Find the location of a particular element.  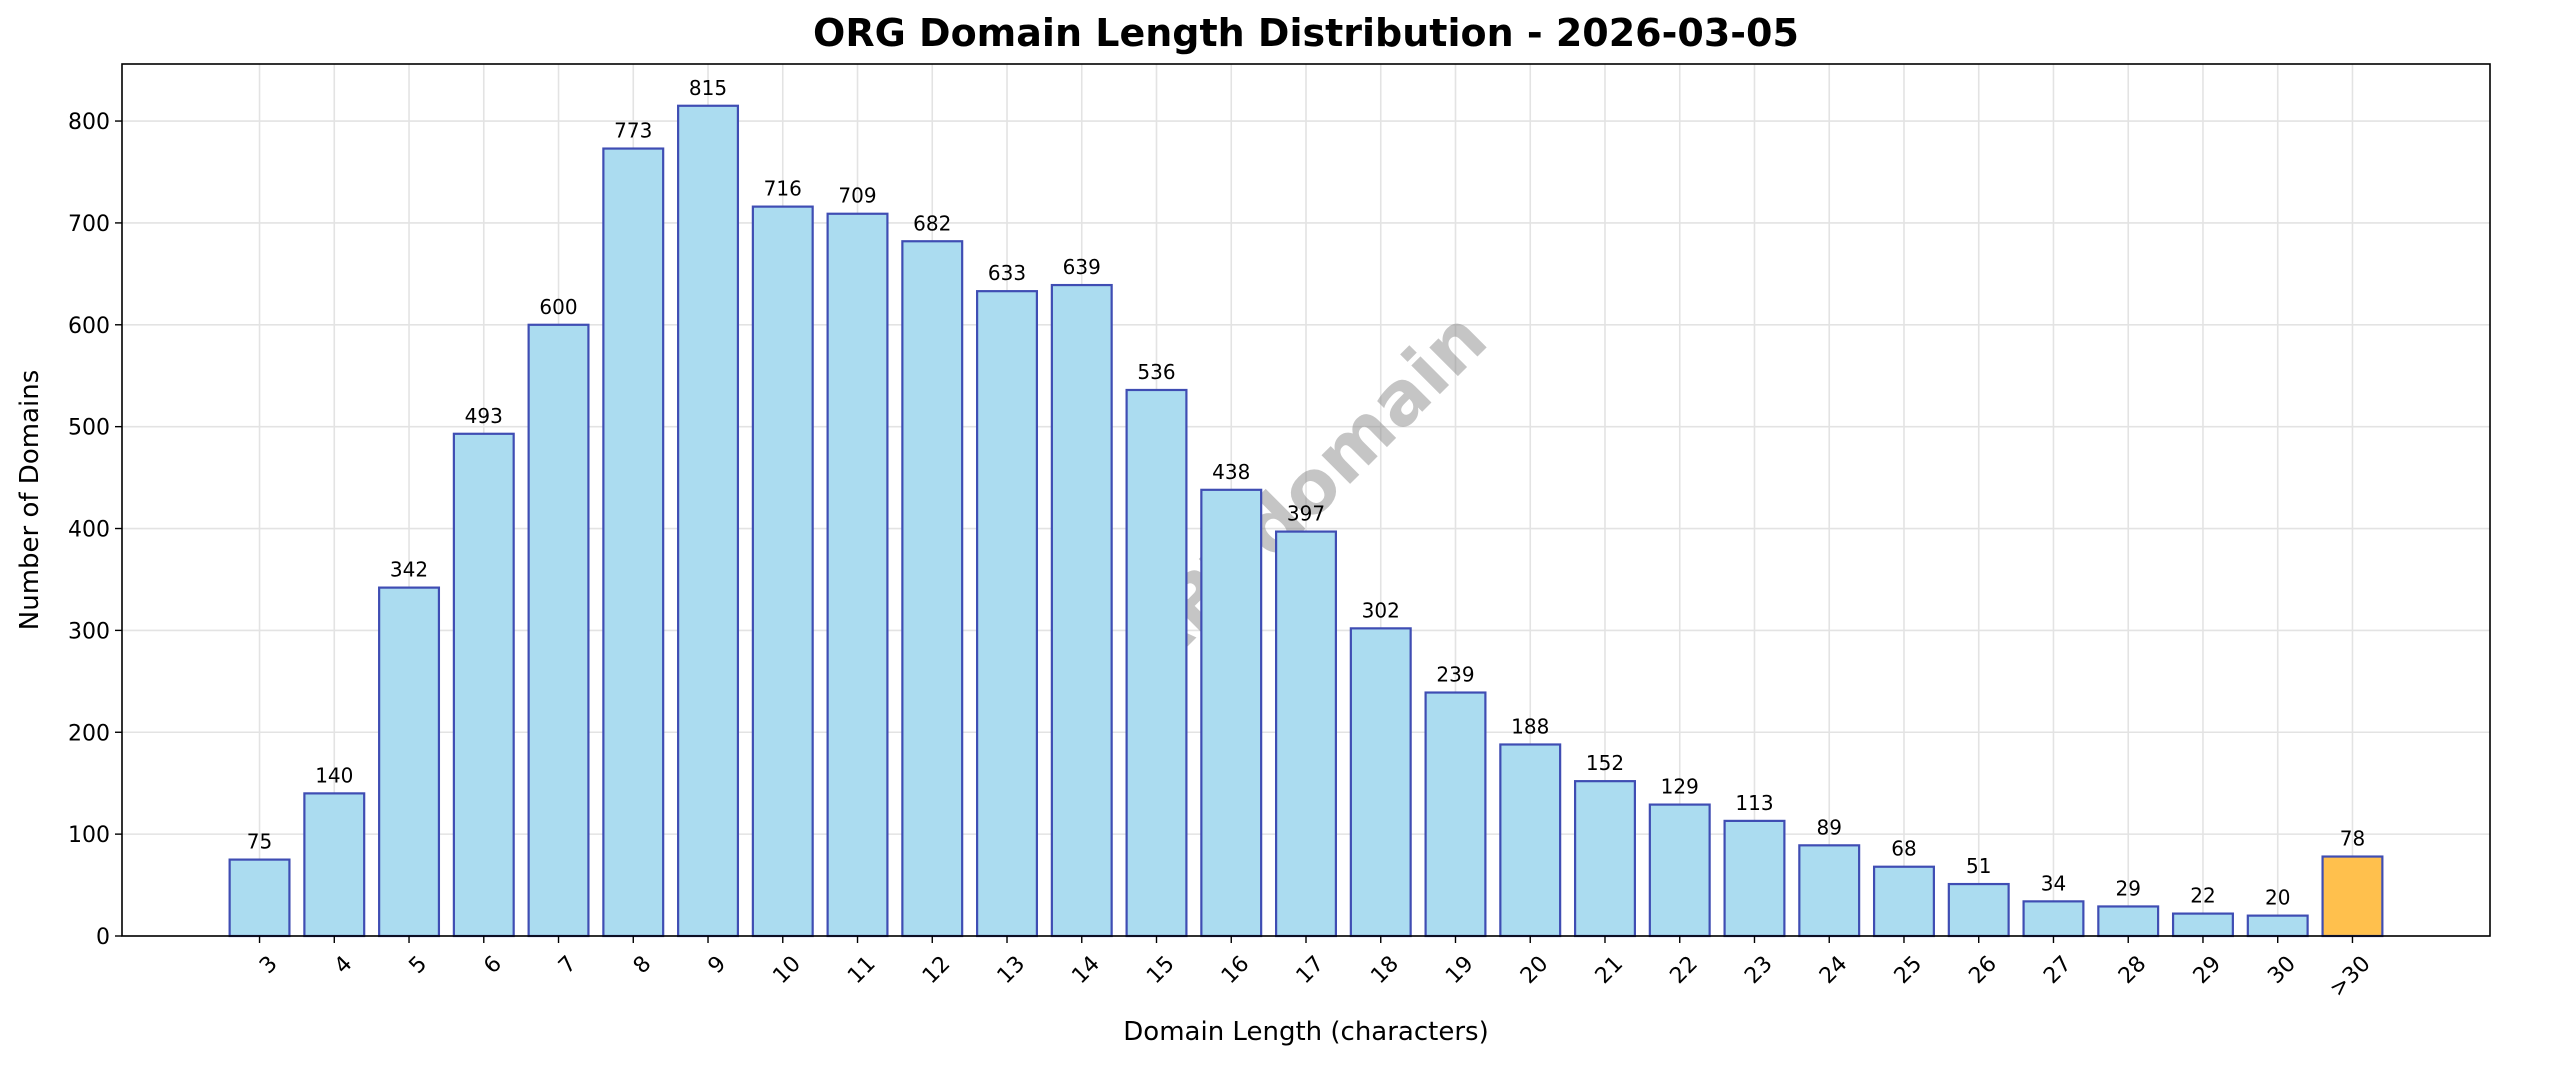

x-tick-label: 3 is located at coordinates (269, 965).